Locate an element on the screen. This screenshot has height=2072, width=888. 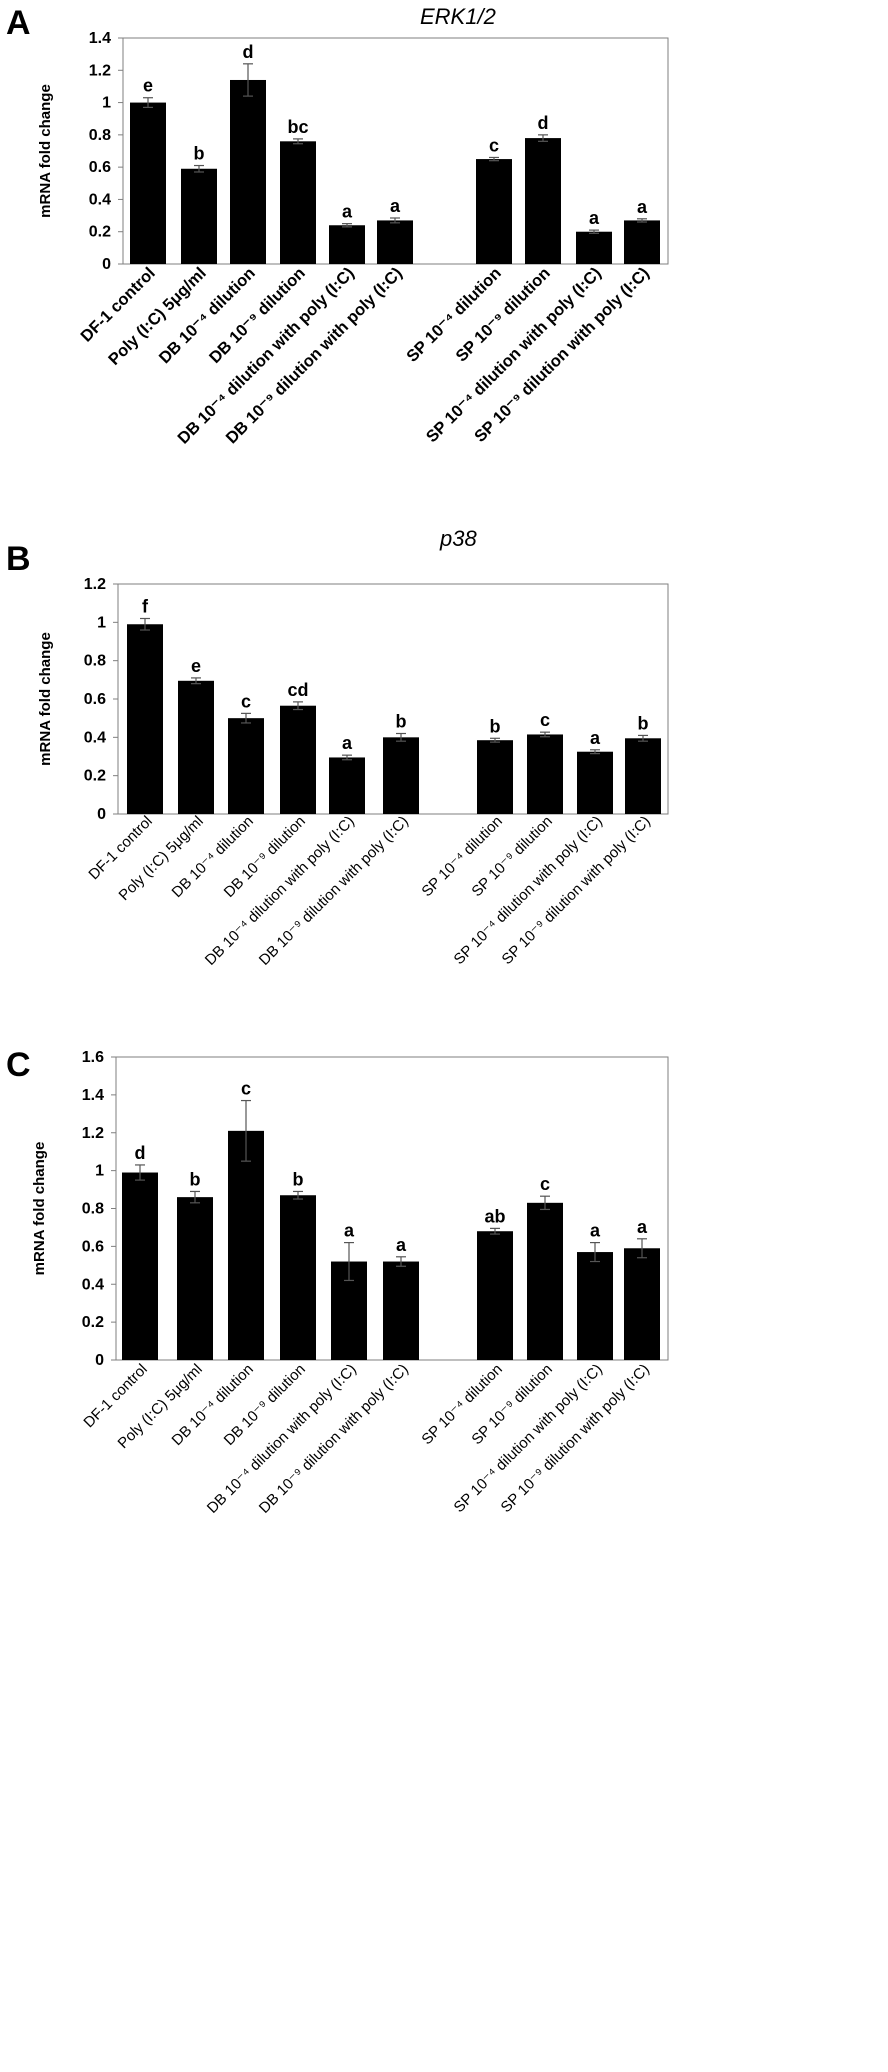
category-label: SP 10⁻⁹ dilution is located at coordinates (502, 314).